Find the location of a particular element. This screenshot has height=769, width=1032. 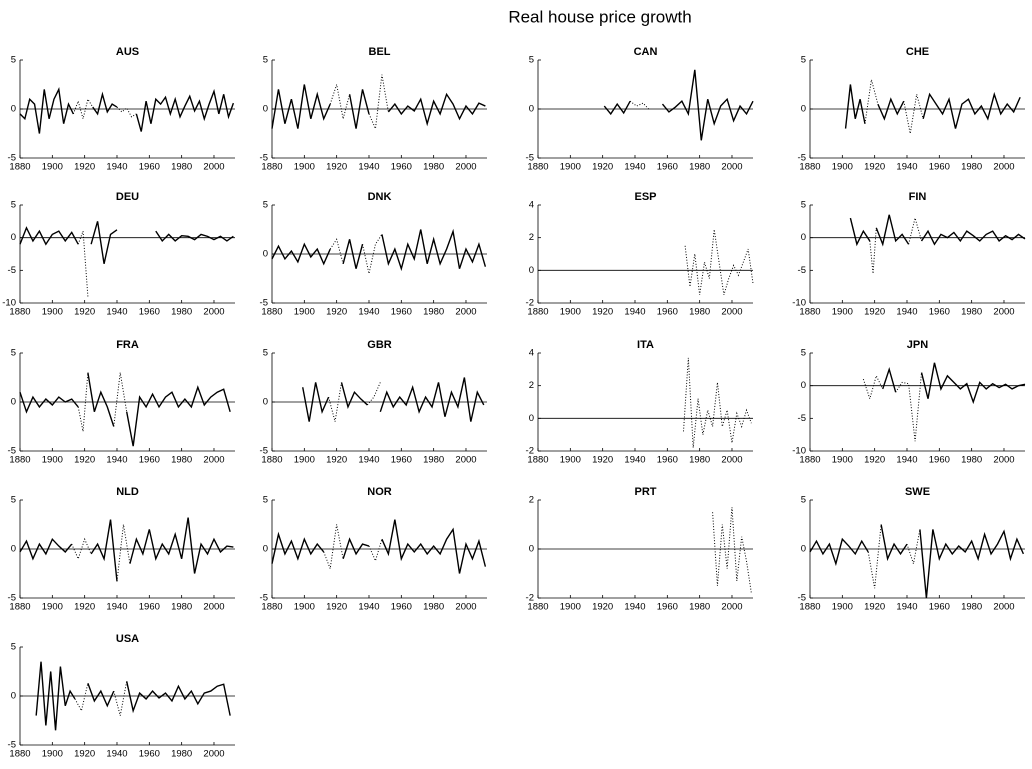

panel-title: NLD is located at coordinates (127, 492).